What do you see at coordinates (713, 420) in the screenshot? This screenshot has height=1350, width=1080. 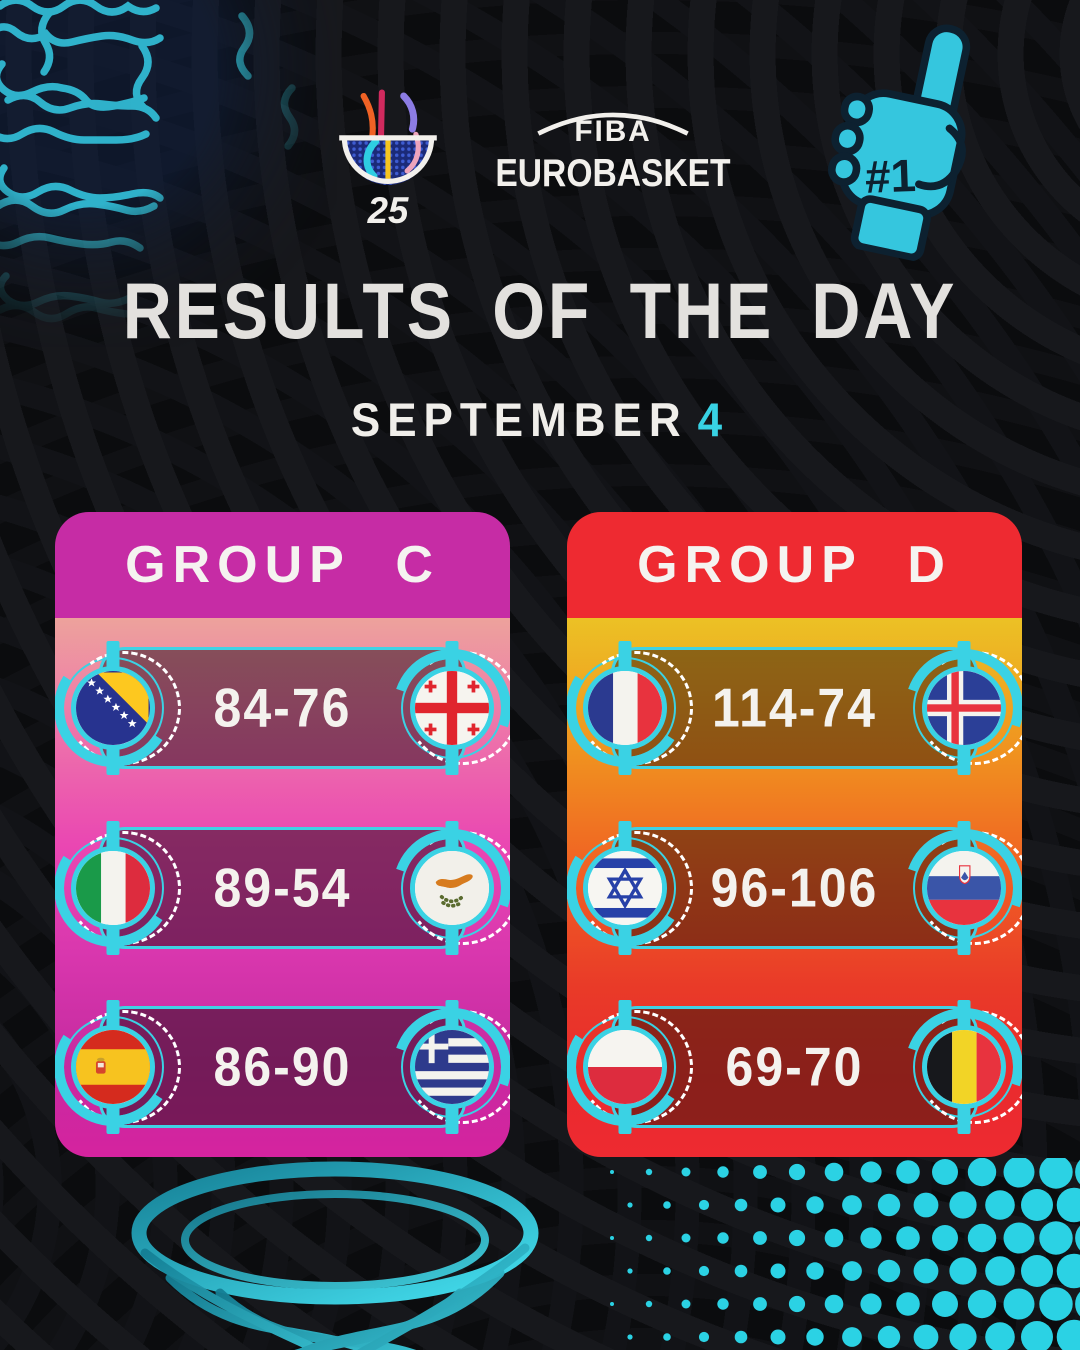 I see `date-day: 4` at bounding box center [713, 420].